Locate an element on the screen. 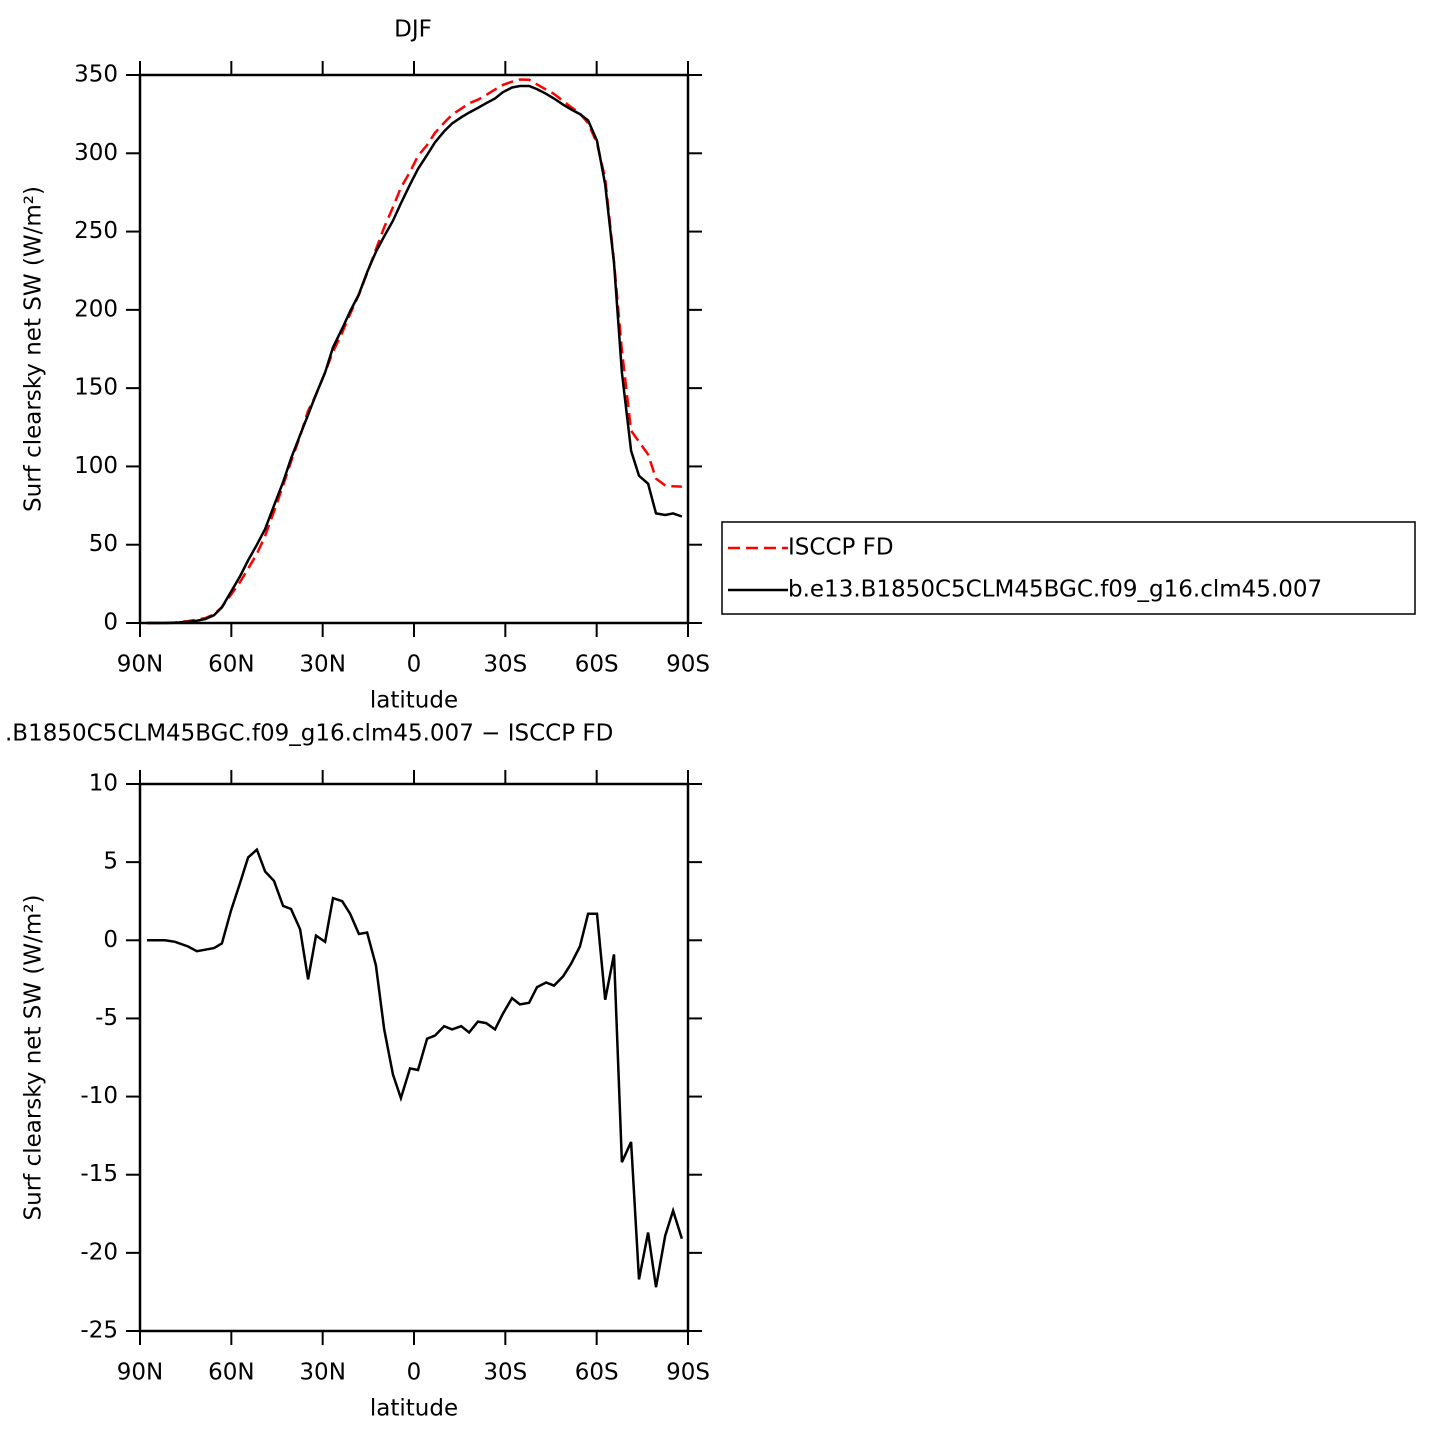 The height and width of the screenshot is (1435, 1435). y-tick-label: 10 is located at coordinates (103, 784).